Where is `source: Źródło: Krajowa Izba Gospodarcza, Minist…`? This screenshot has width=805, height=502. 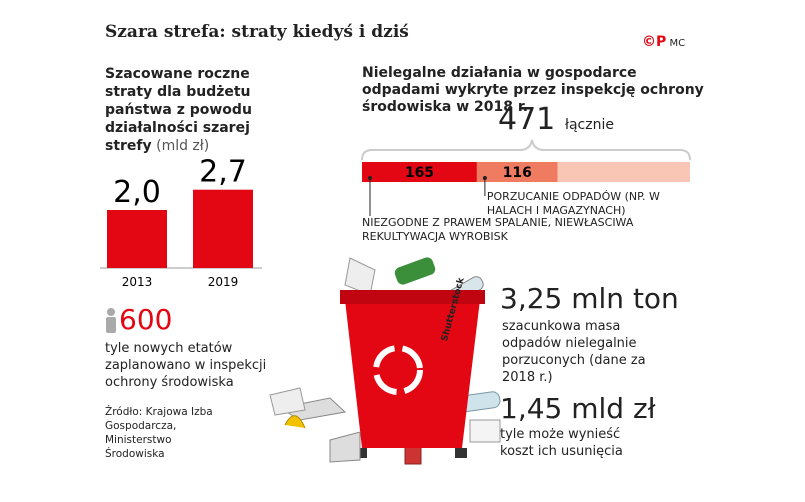 source: Źródło: Krajowa Izba Gospodarcza, Minist… is located at coordinates (159, 433).